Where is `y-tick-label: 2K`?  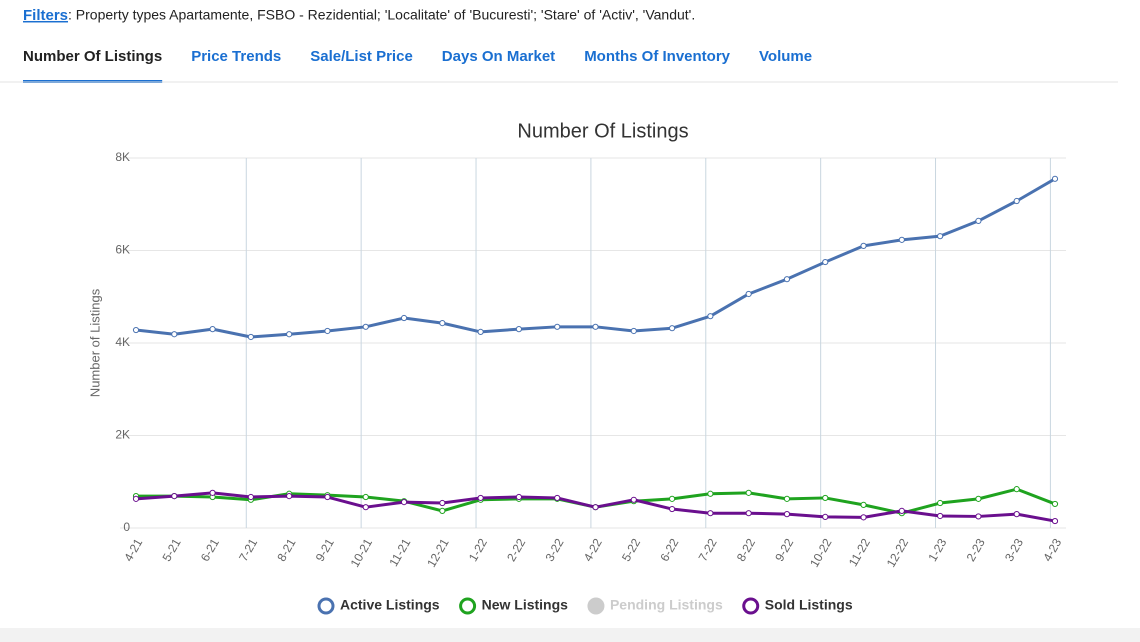
y-tick-label: 2K is located at coordinates (122, 435).